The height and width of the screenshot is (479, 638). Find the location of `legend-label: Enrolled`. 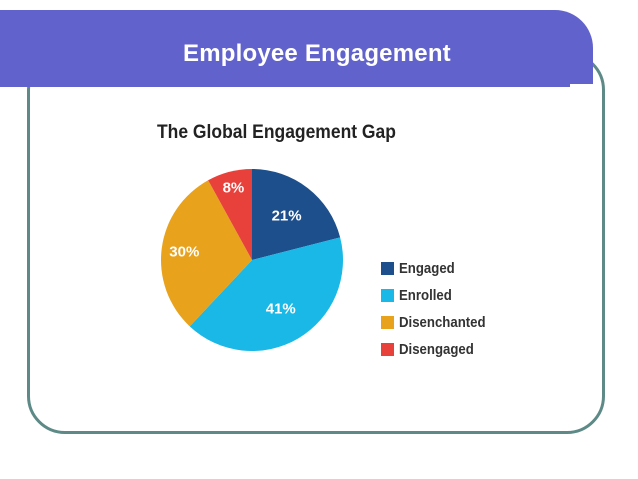

legend-label: Enrolled is located at coordinates (425, 295).